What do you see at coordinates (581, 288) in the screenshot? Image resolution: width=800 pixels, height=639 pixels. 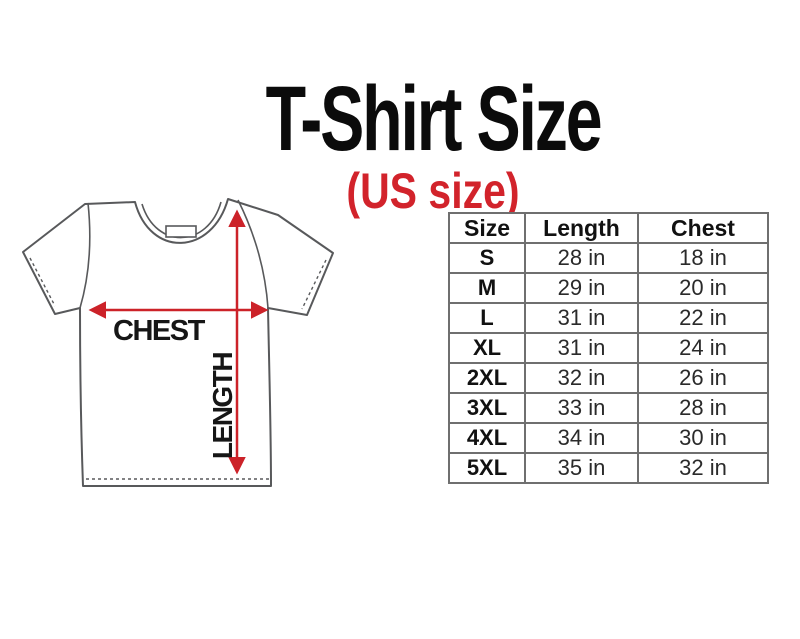 I see `length-cell: 29 in` at bounding box center [581, 288].